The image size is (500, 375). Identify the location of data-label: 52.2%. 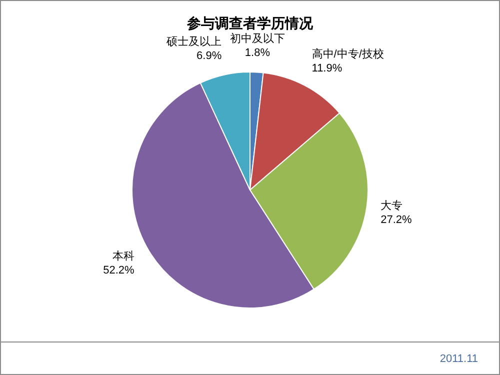
(119, 270).